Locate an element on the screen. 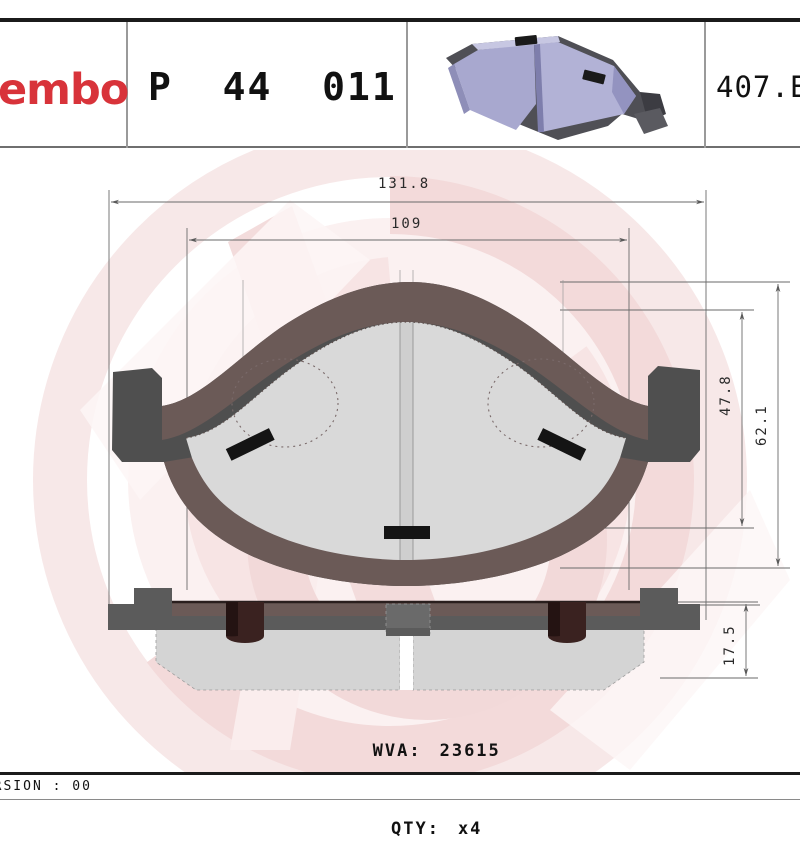 Image resolution: width=800 pixels, height=868 pixels. qty-row: QTY: x4 is located at coordinates (400, 829).